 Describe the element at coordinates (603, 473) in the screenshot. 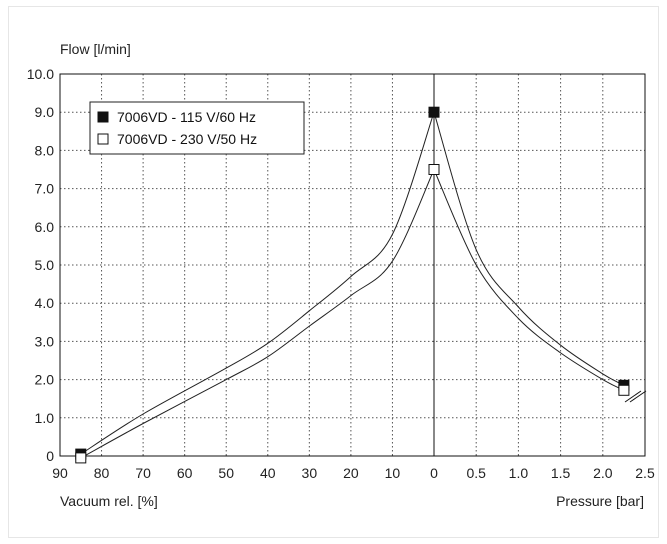

I see `x-tick-label-pressure: 2.0` at that location.